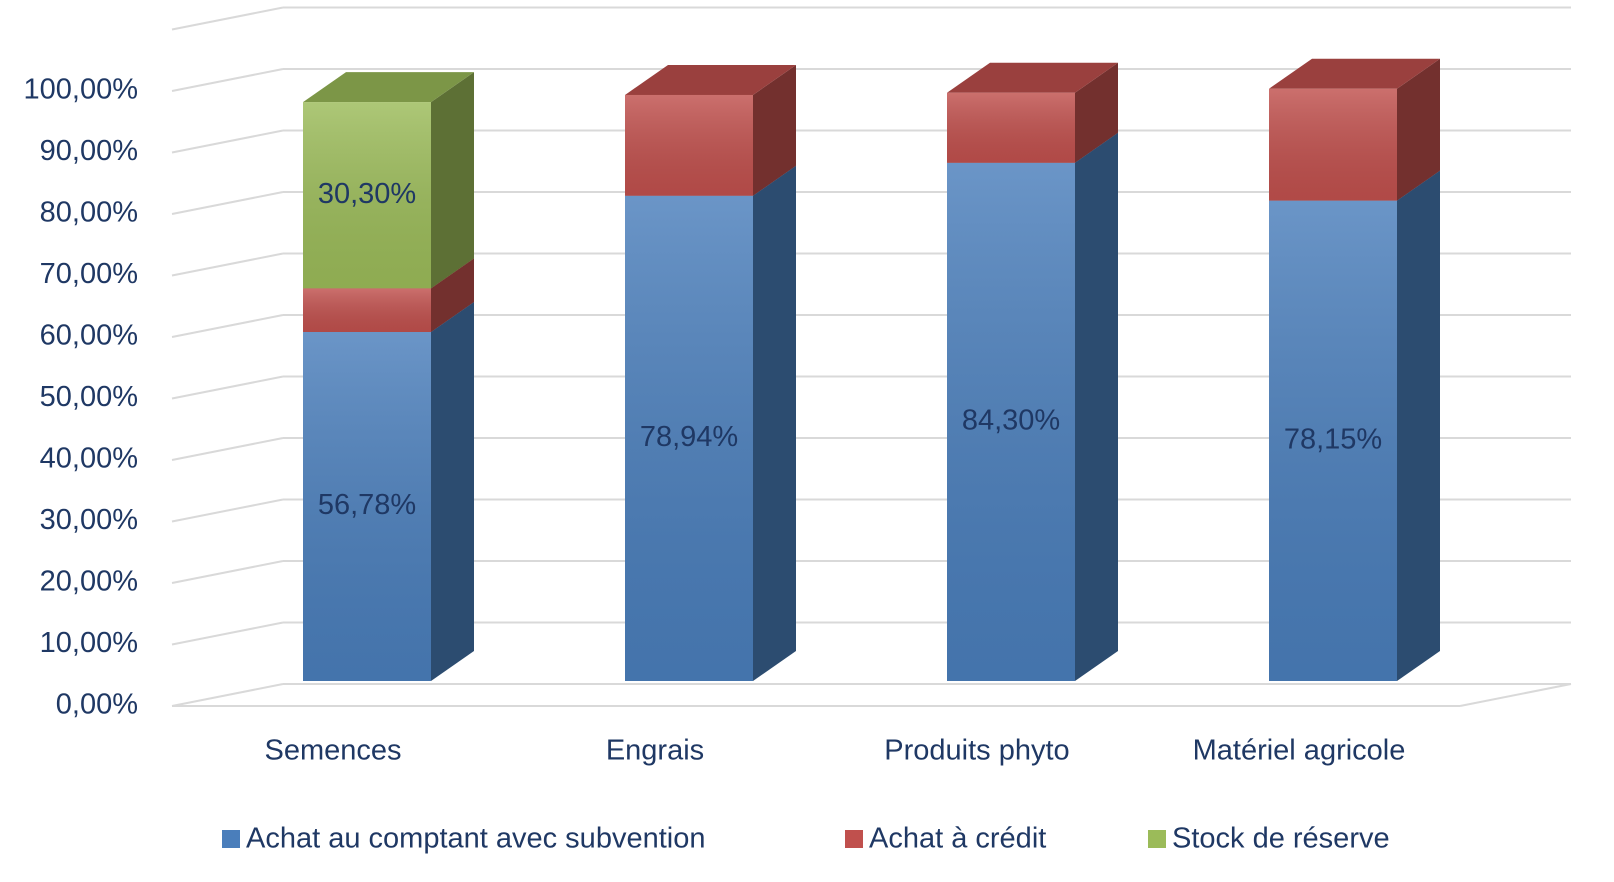  I want to click on x-tick-label: Matériel agricole, so click(1299, 751).